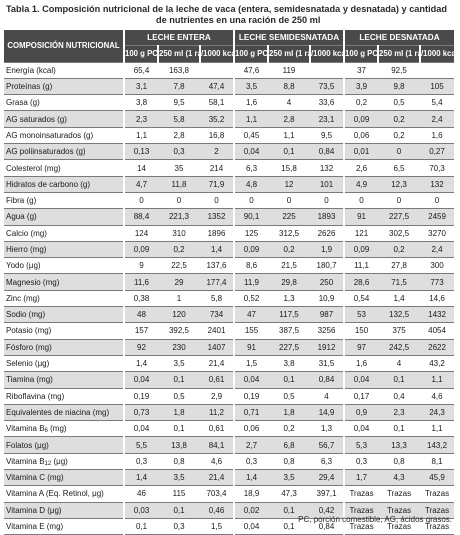 The image size is (460, 535). I want to click on value-cell: 180,7, so click(327, 266).